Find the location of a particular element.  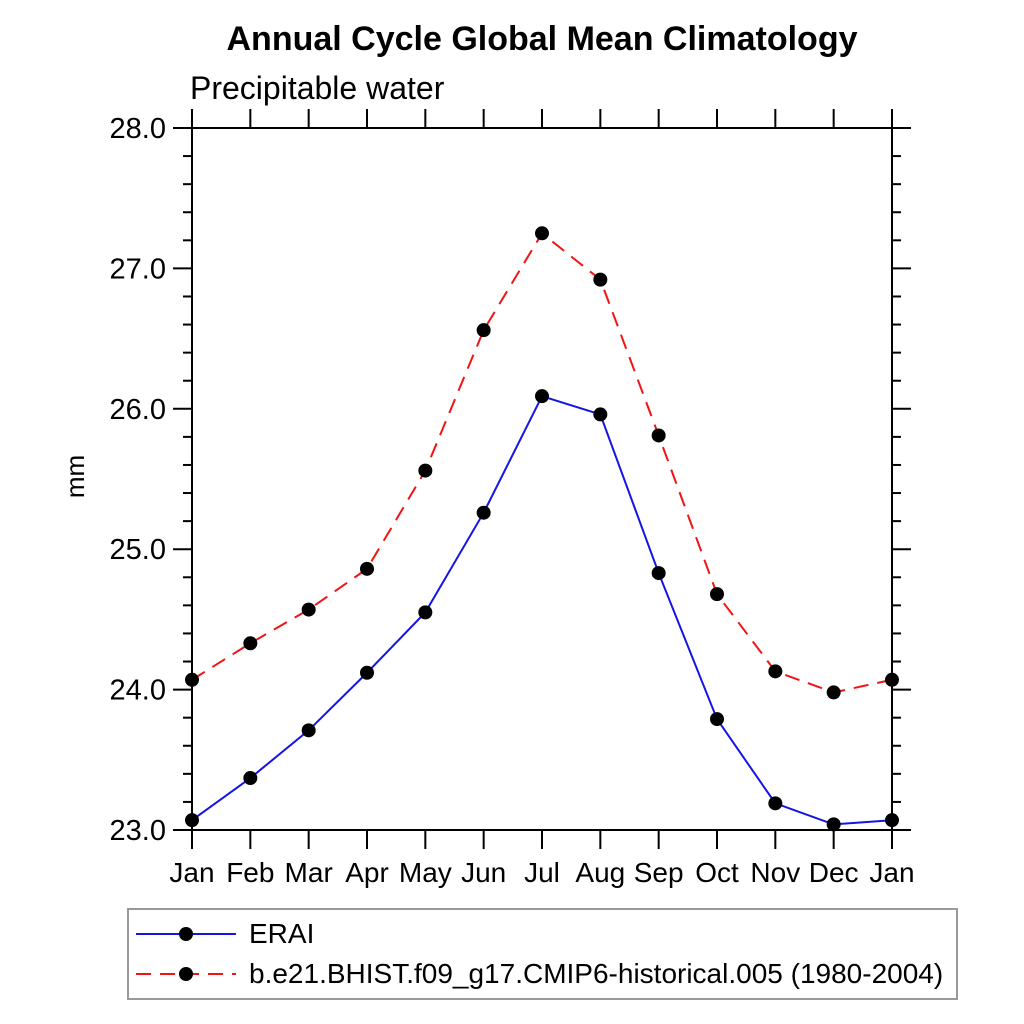

chart-subtitle: Precipitable water is located at coordinates (317, 88).